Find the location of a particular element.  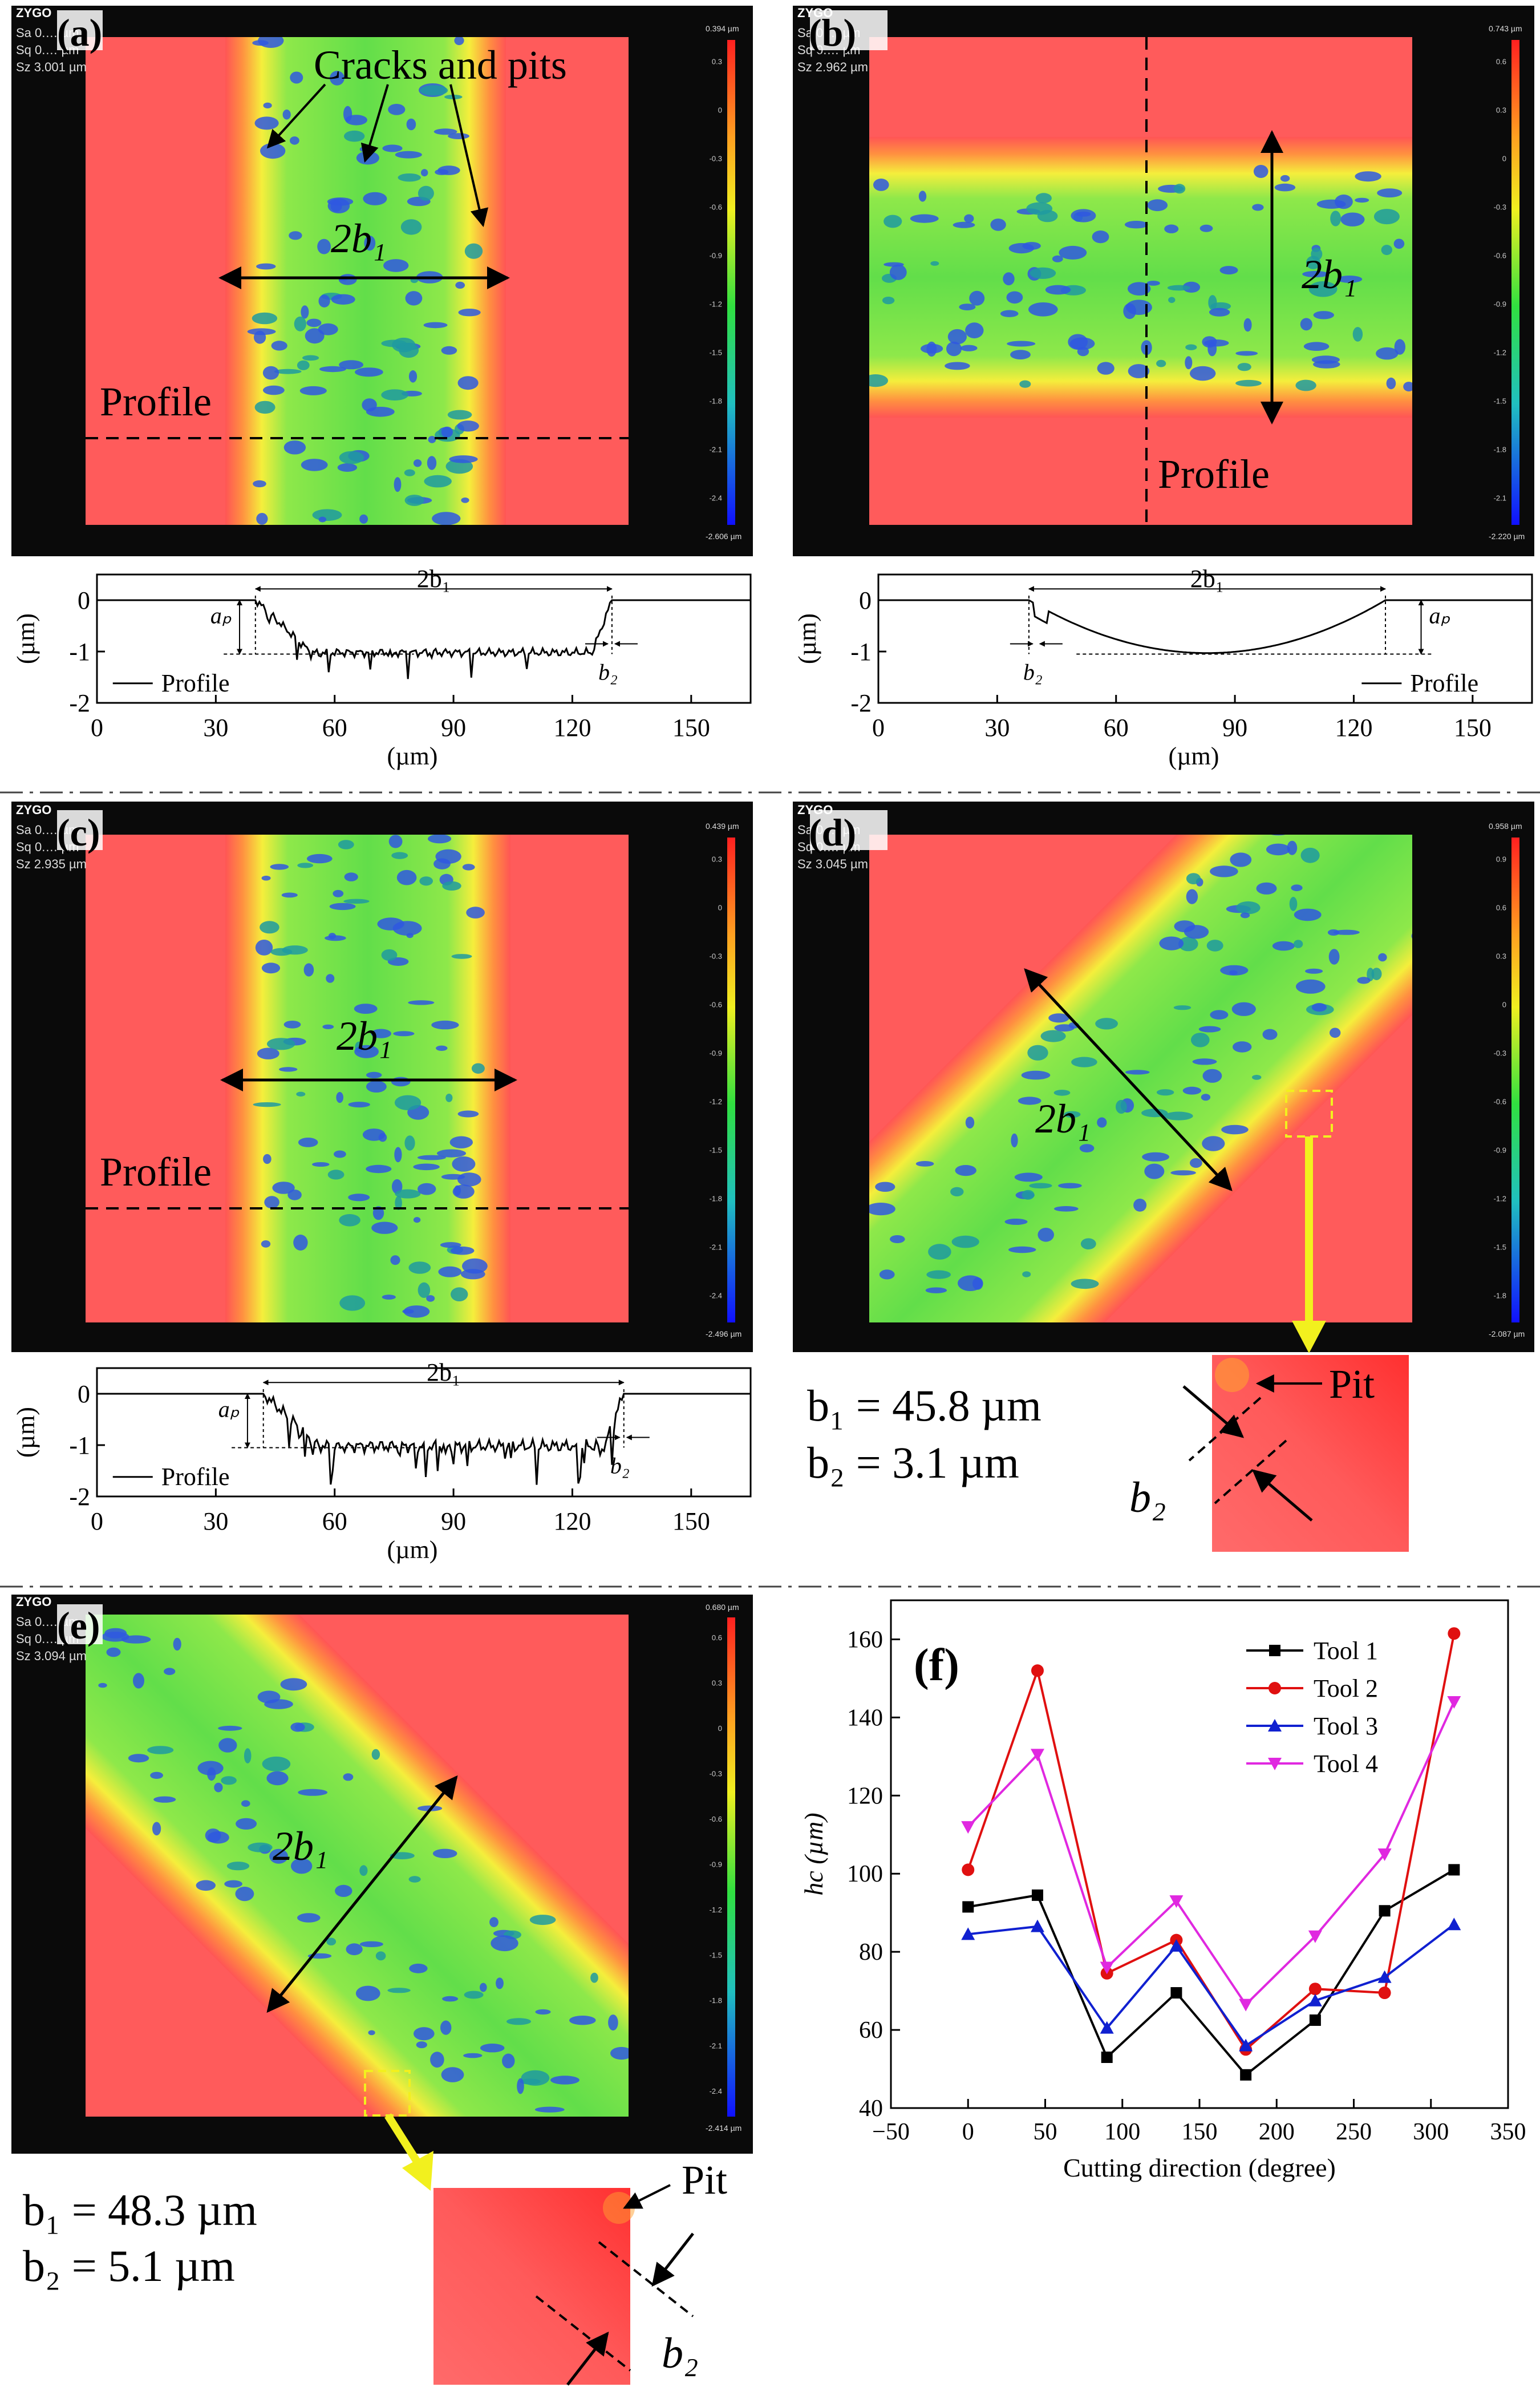

label-bg is located at coordinates (80, 1624).